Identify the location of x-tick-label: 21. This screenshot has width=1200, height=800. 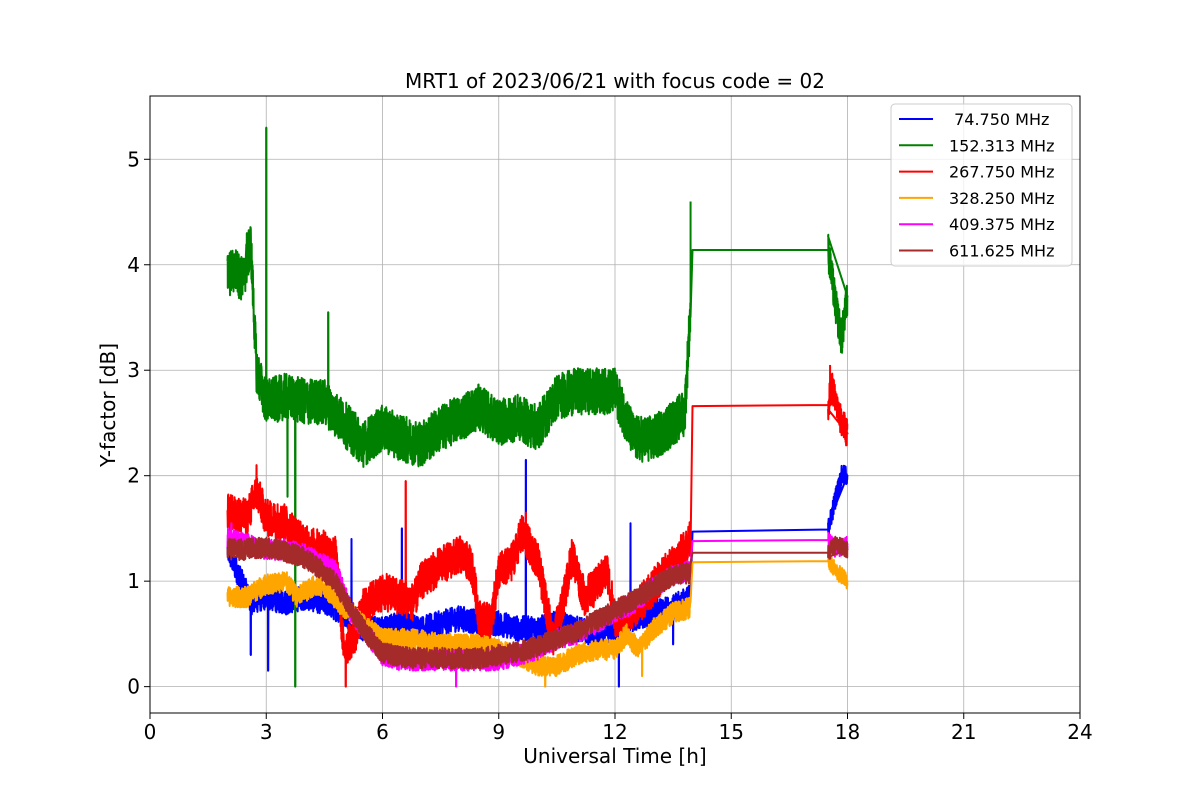
(963, 732).